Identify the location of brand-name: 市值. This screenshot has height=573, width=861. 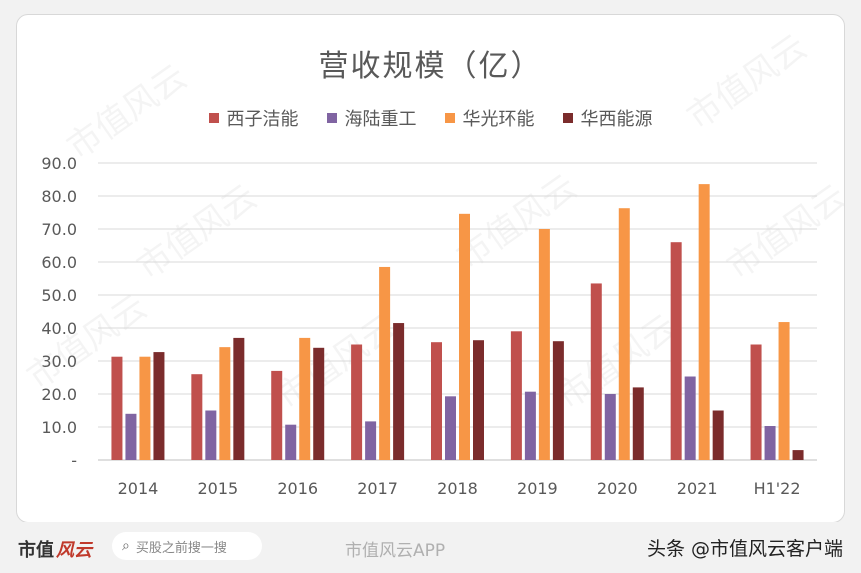
(36, 550).